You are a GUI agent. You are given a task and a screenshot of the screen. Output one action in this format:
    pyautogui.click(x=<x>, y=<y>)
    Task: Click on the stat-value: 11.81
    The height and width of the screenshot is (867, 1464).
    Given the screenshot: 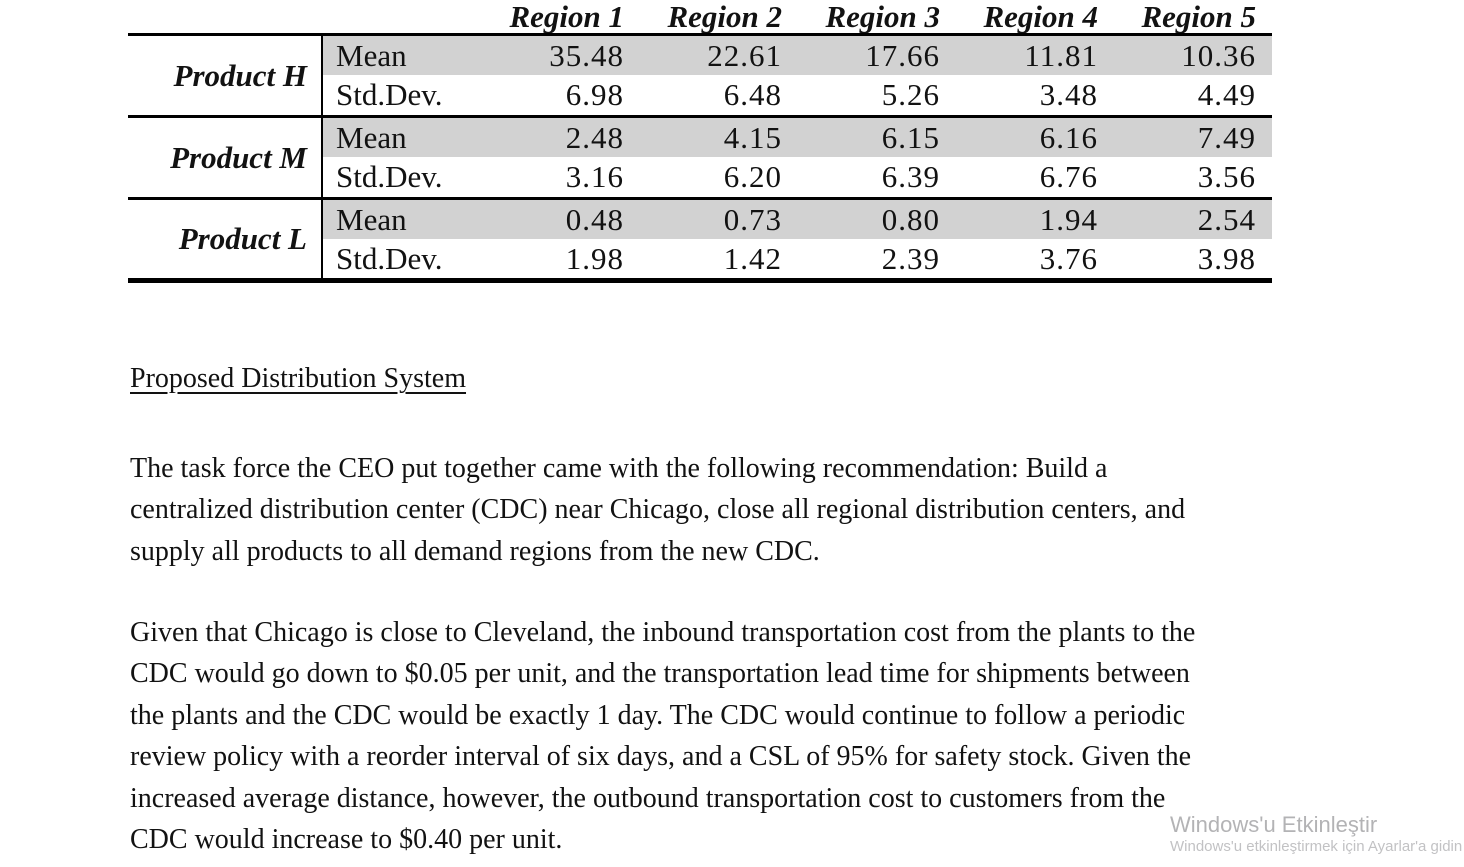 What is the action you would take?
    pyautogui.click(x=1035, y=54)
    